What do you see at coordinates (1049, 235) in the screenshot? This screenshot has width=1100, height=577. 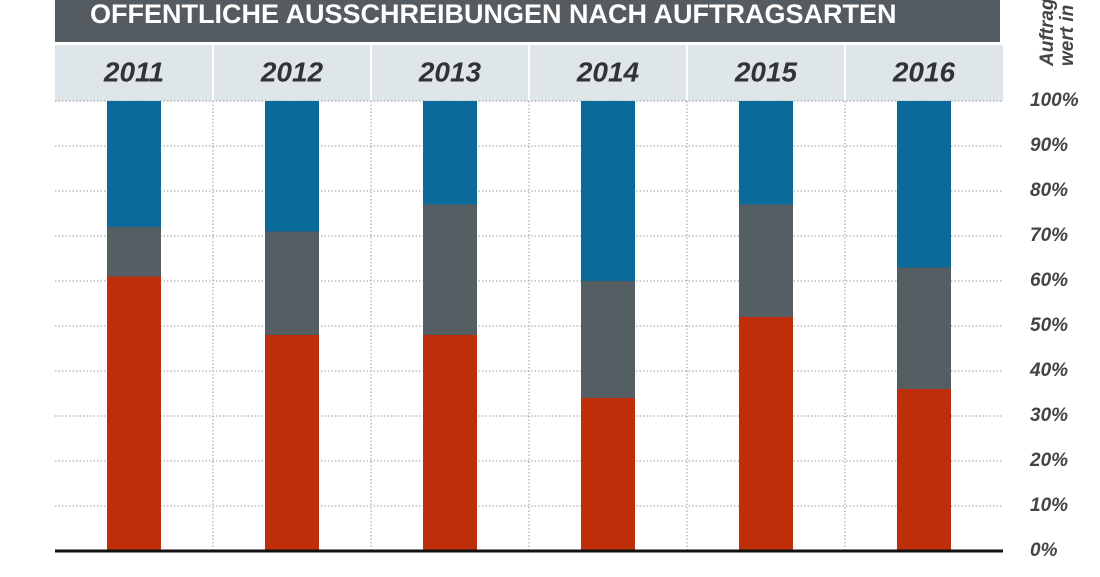 I see `y-tick-label: 70%` at bounding box center [1049, 235].